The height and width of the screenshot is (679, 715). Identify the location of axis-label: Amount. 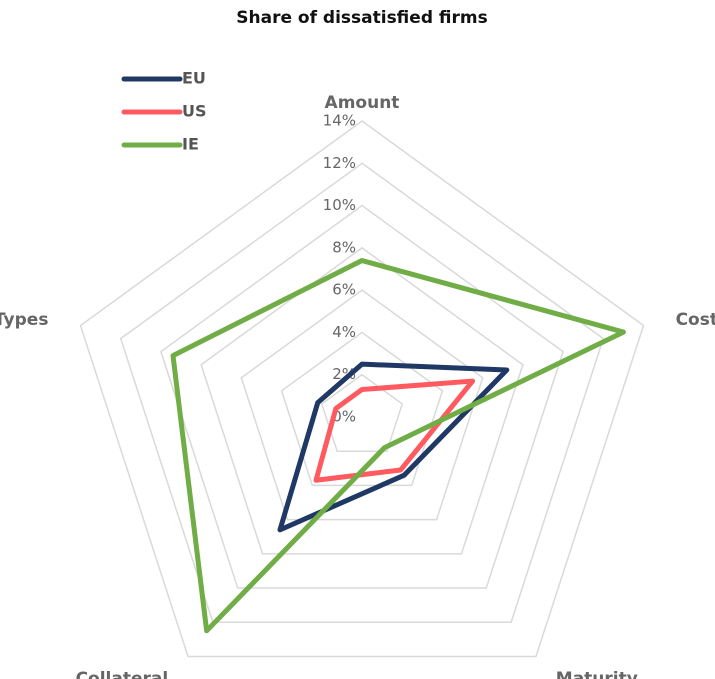
(362, 103).